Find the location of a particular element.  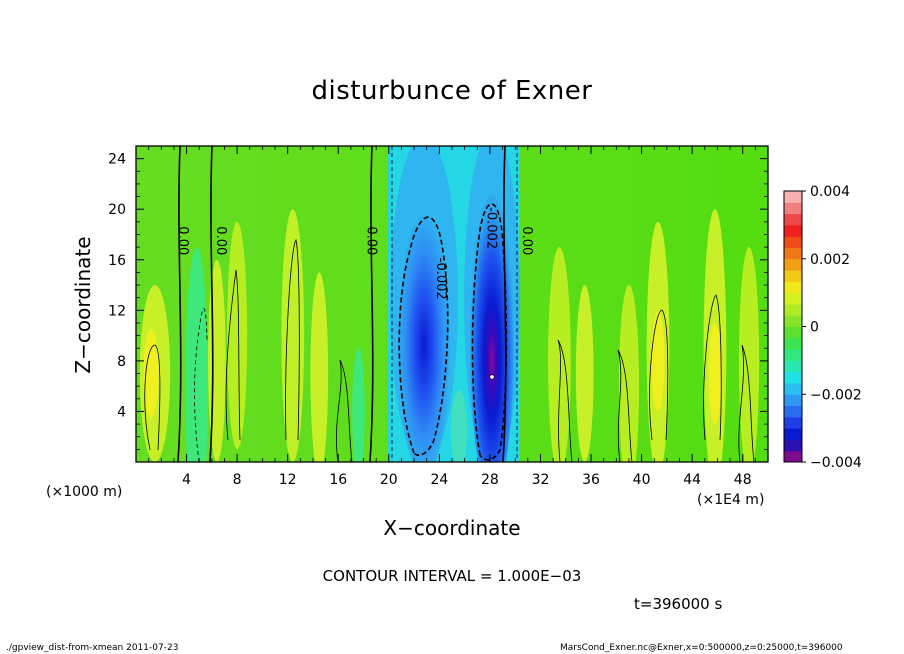

x-tick-label: 40 is located at coordinates (642, 480).